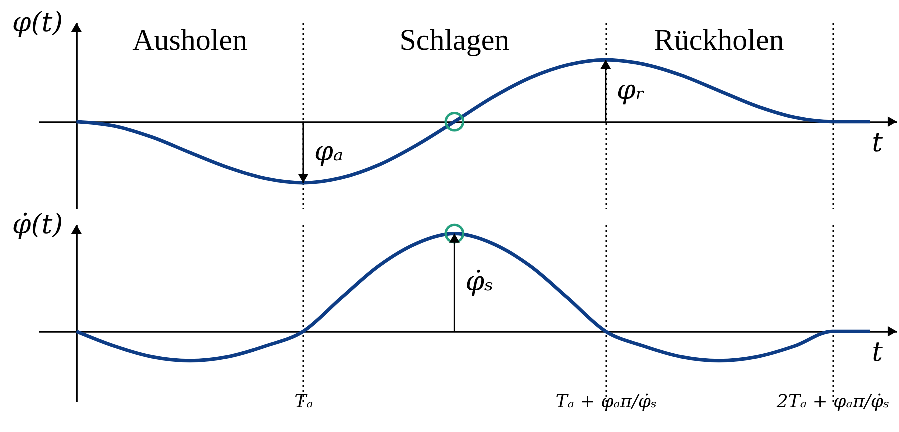 This screenshot has height=432, width=899. Describe the element at coordinates (38, 225) in the screenshot. I see `y-axis-title: φ̇(t)` at that location.